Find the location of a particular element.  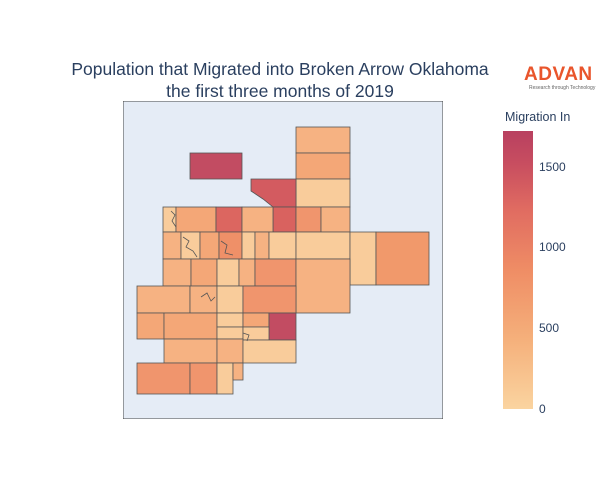

colorbar is located at coordinates (518, 270).